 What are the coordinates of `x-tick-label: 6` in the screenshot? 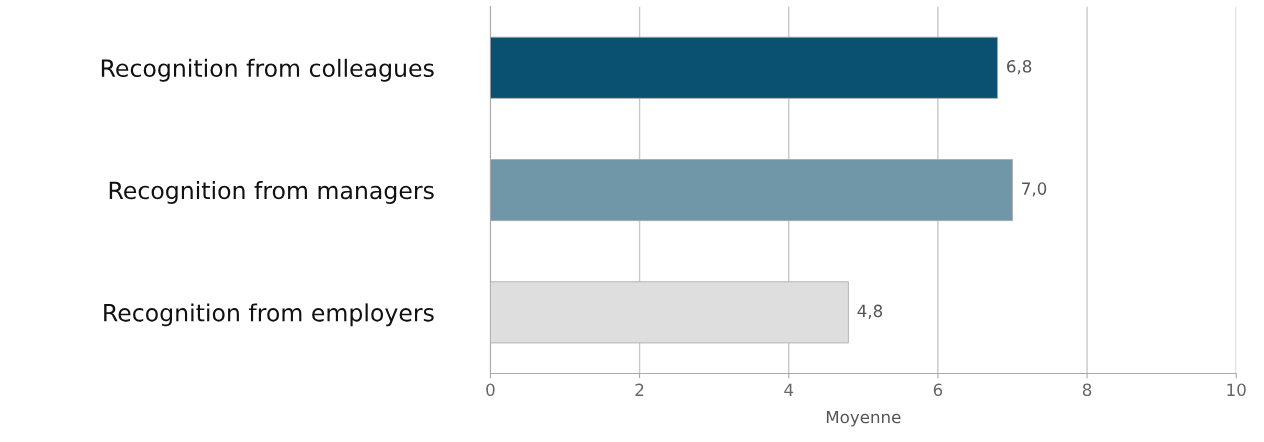 It's located at (938, 390).